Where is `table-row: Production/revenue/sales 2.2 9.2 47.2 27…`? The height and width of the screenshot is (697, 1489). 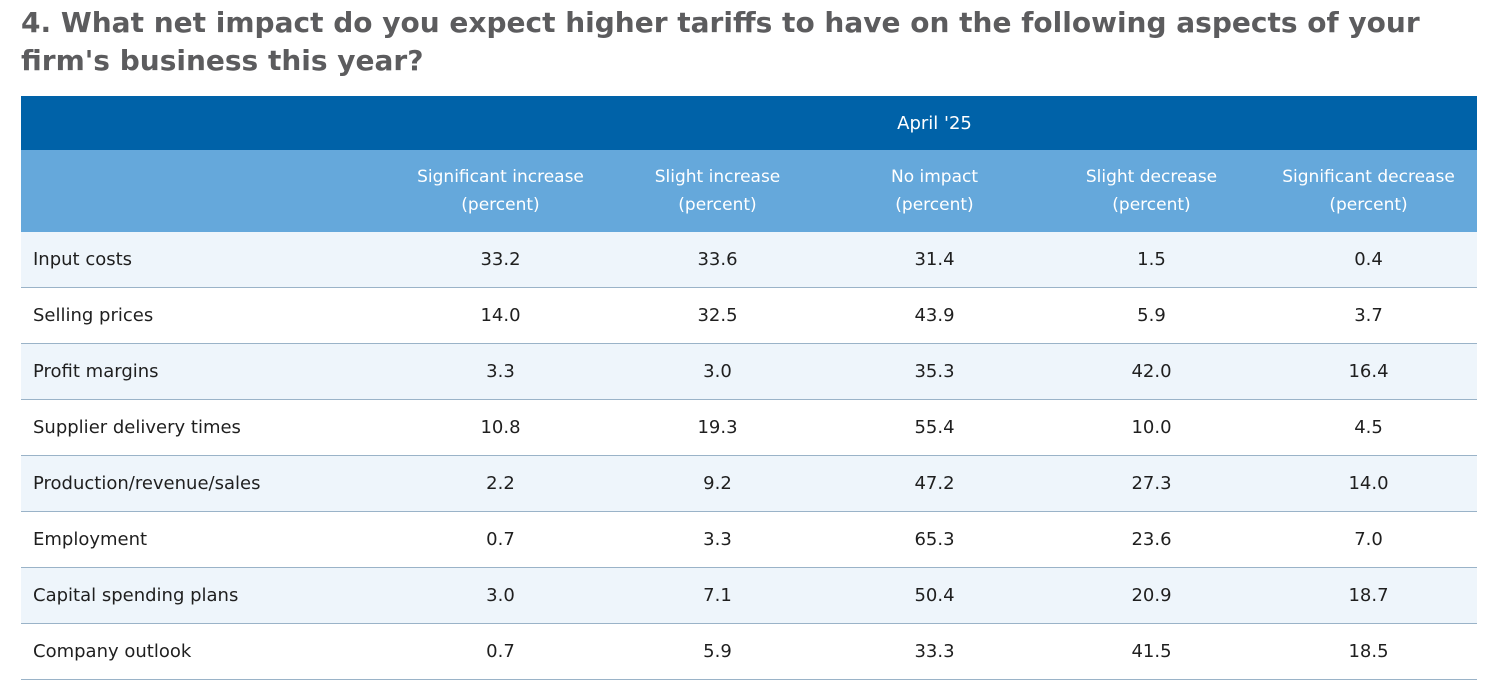 table-row: Production/revenue/sales 2.2 9.2 47.2 27… is located at coordinates (749, 483).